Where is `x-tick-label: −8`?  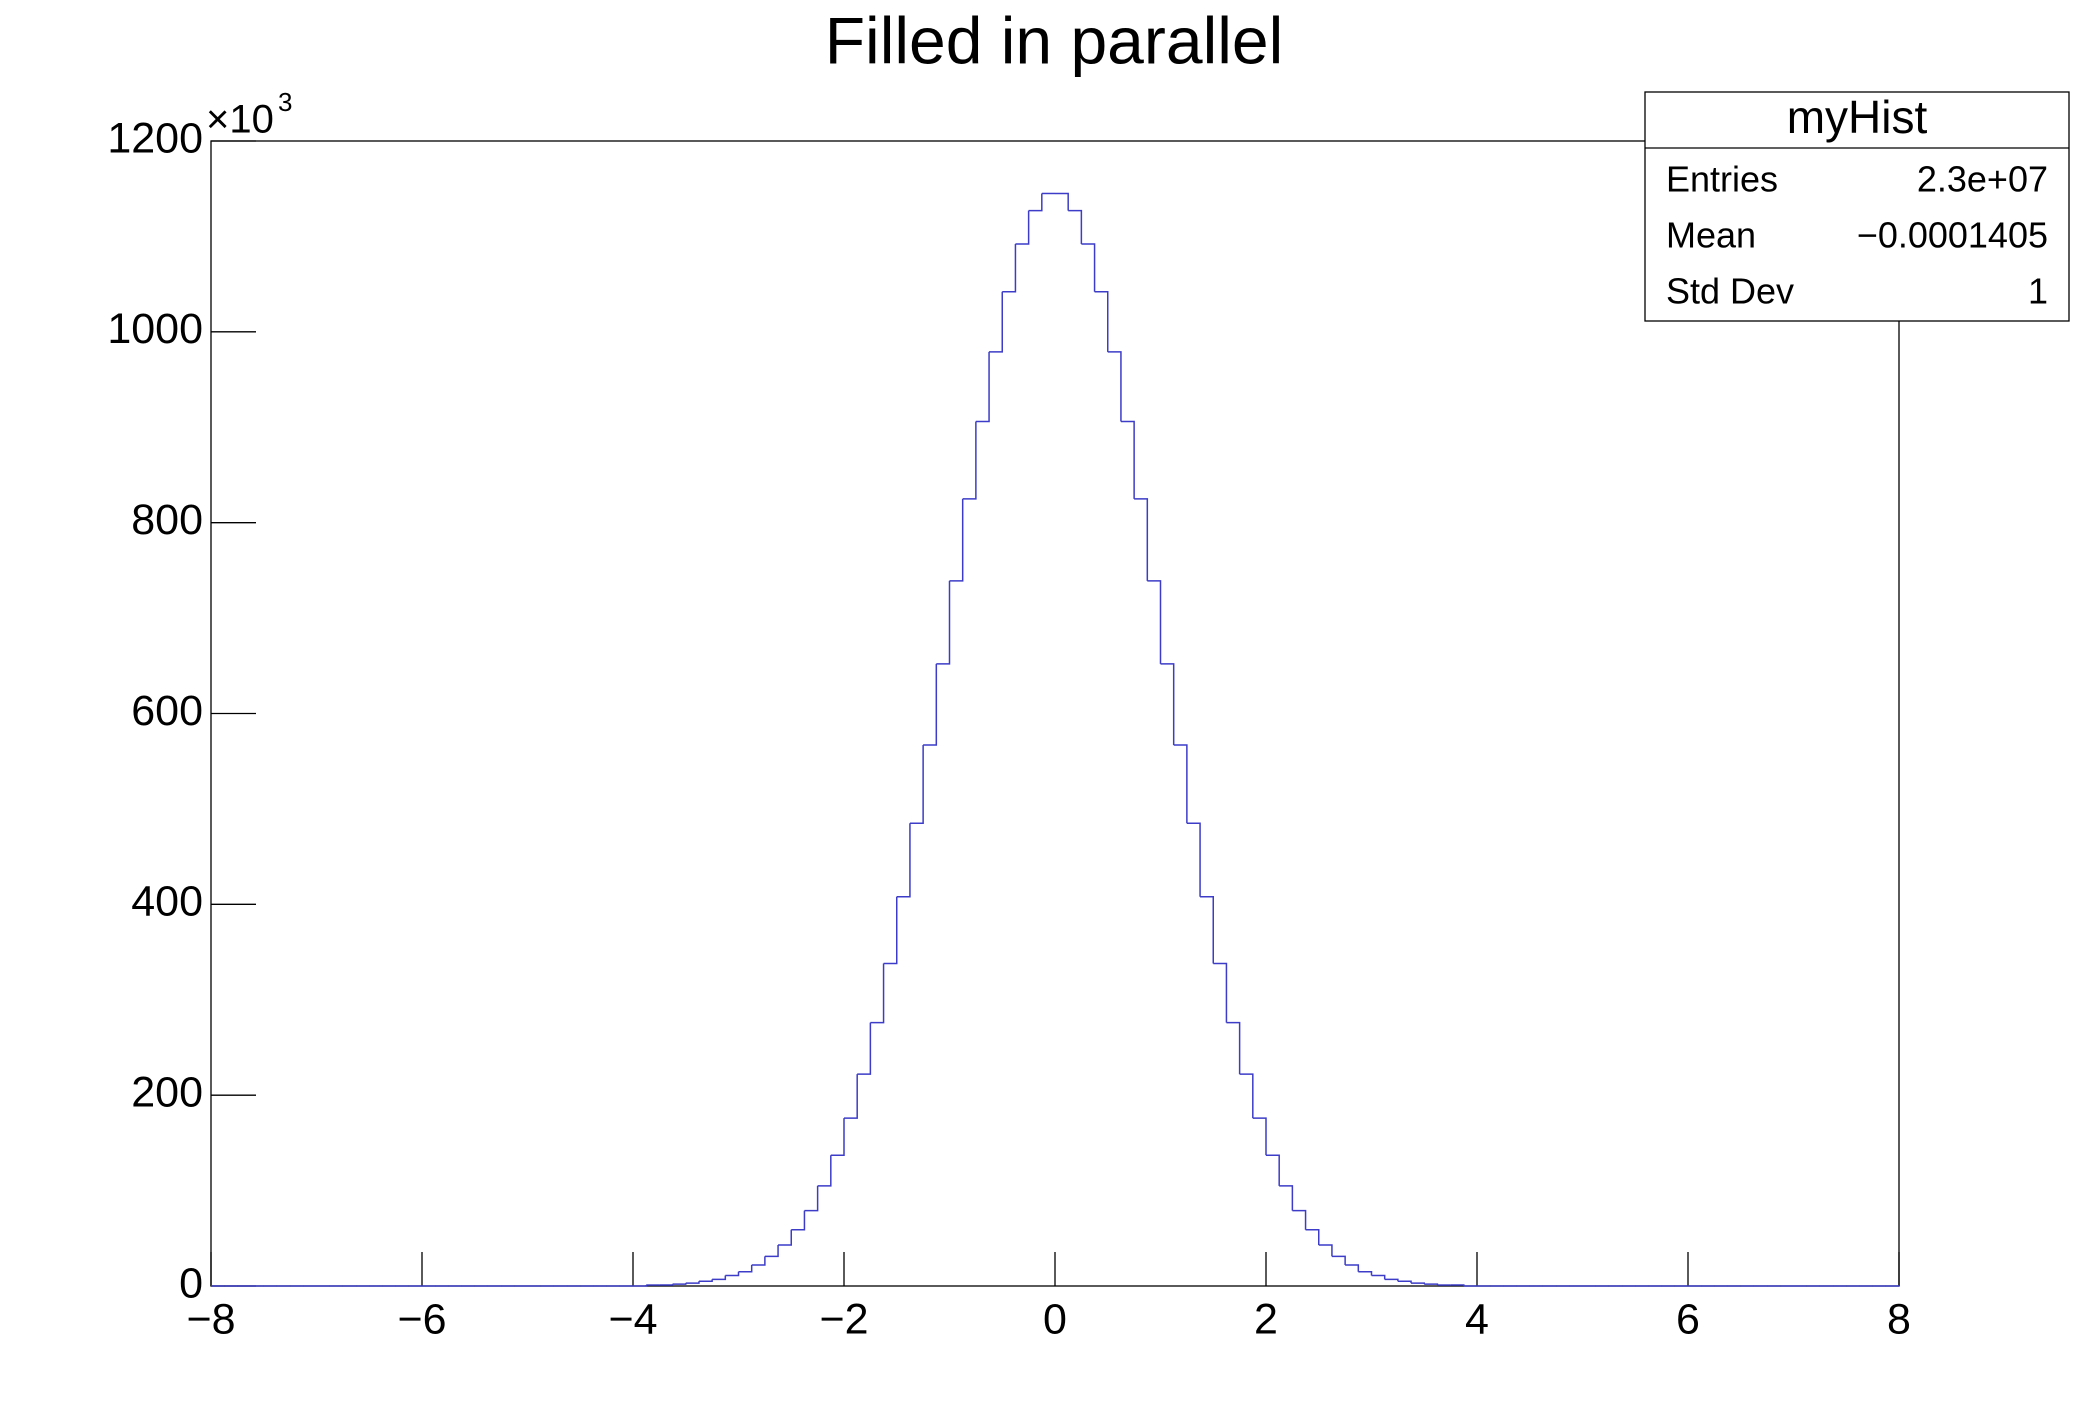
x-tick-label: −8 is located at coordinates (210, 1319).